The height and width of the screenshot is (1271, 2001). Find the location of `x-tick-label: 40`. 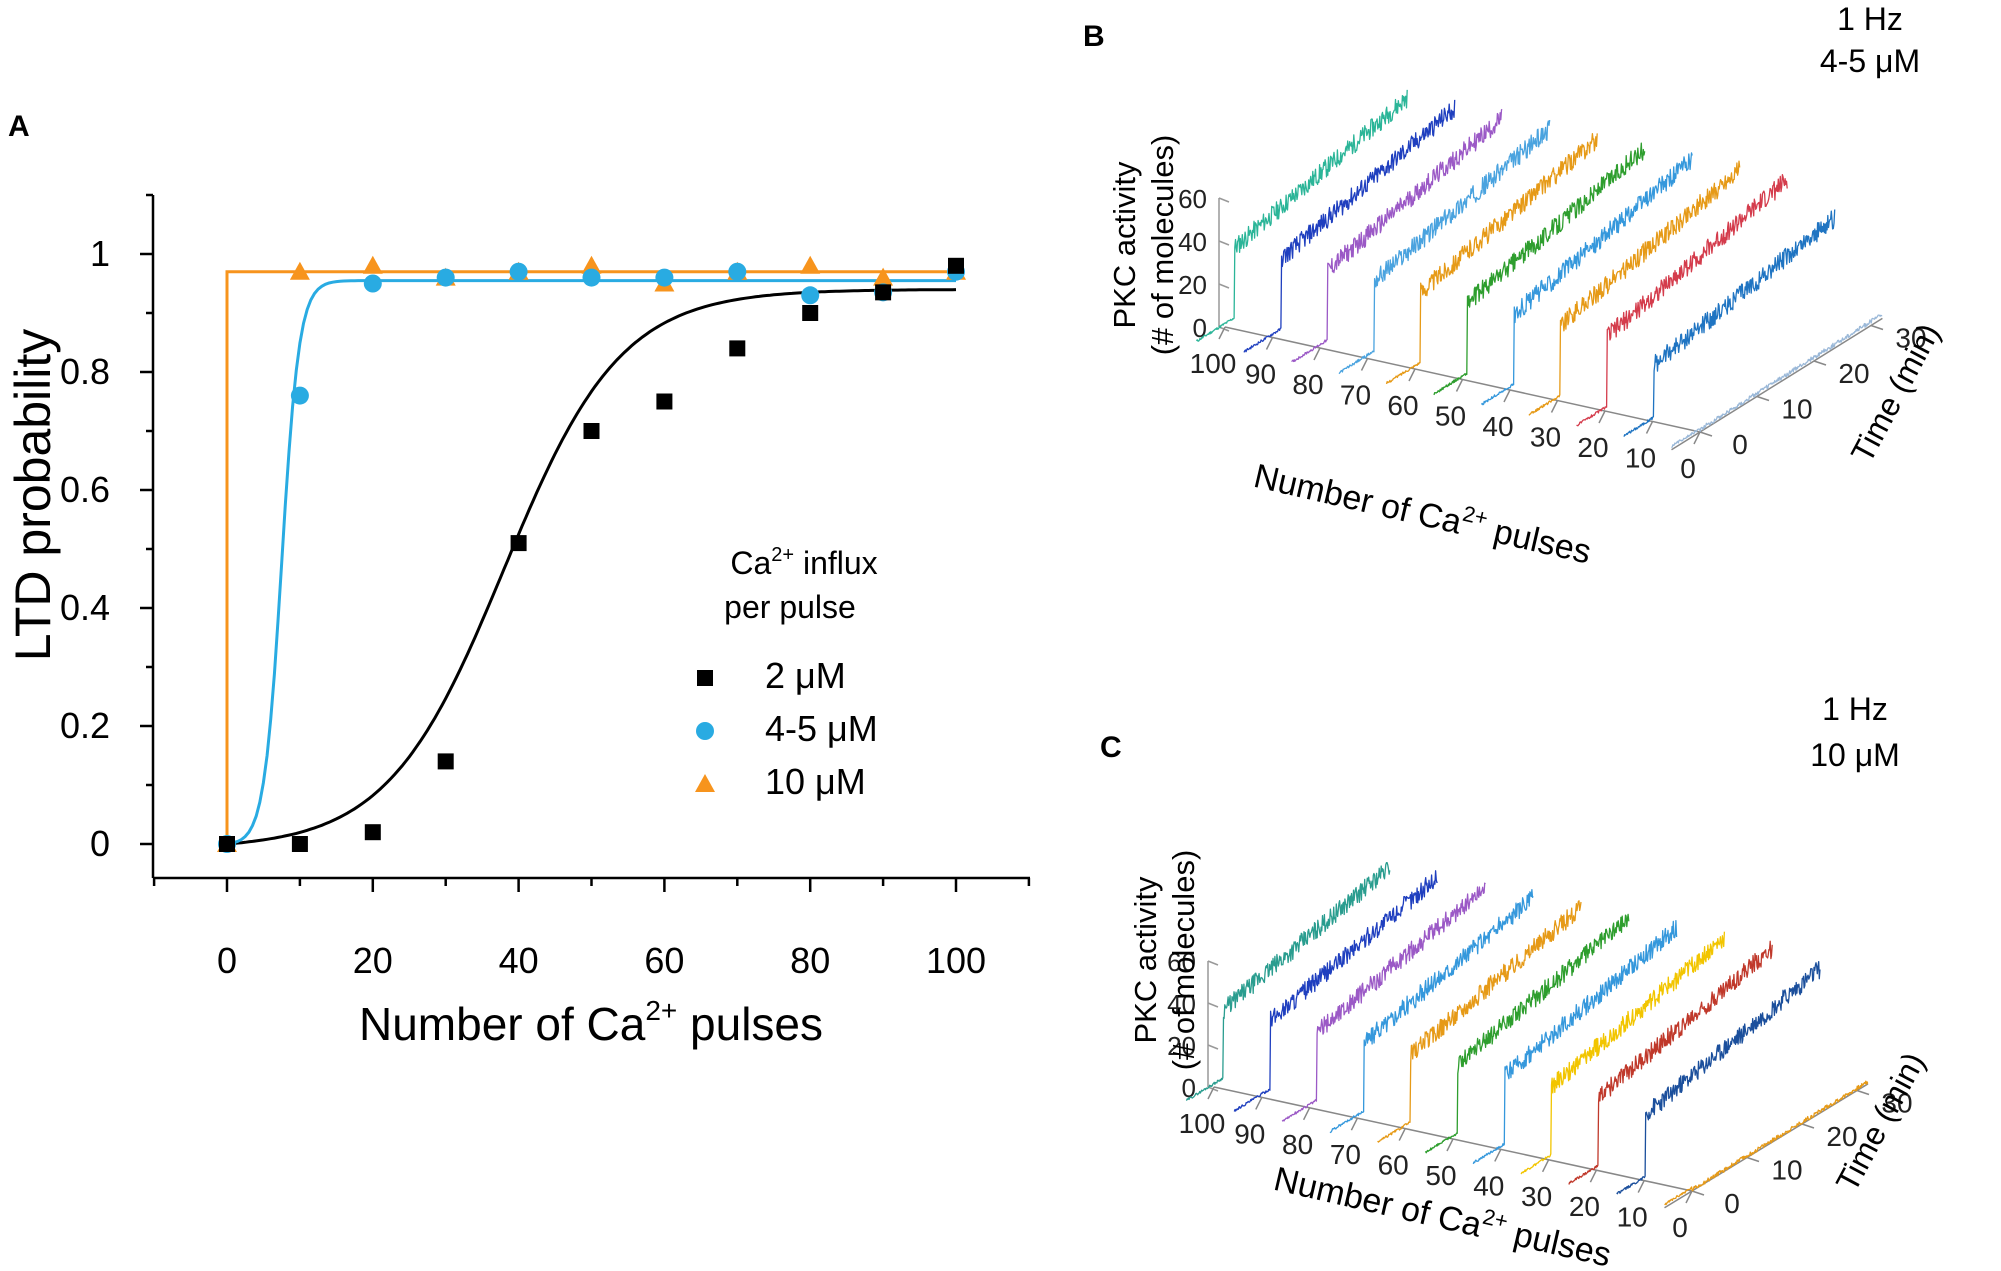

x-tick-label: 40 is located at coordinates (519, 960).